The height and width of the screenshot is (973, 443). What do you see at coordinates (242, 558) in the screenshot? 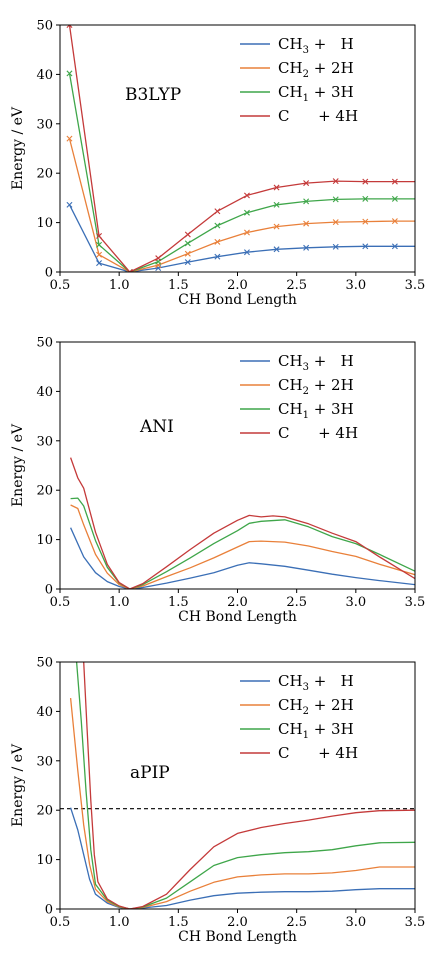
I see `series-line-CH3_H` at bounding box center [242, 558].